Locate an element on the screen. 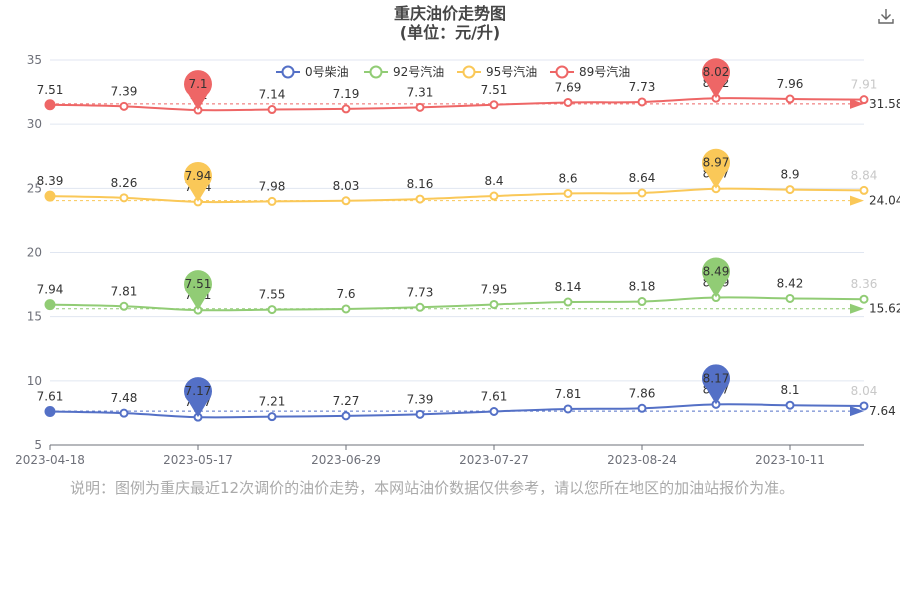  min-marker-label: 7.1 is located at coordinates (197, 84).